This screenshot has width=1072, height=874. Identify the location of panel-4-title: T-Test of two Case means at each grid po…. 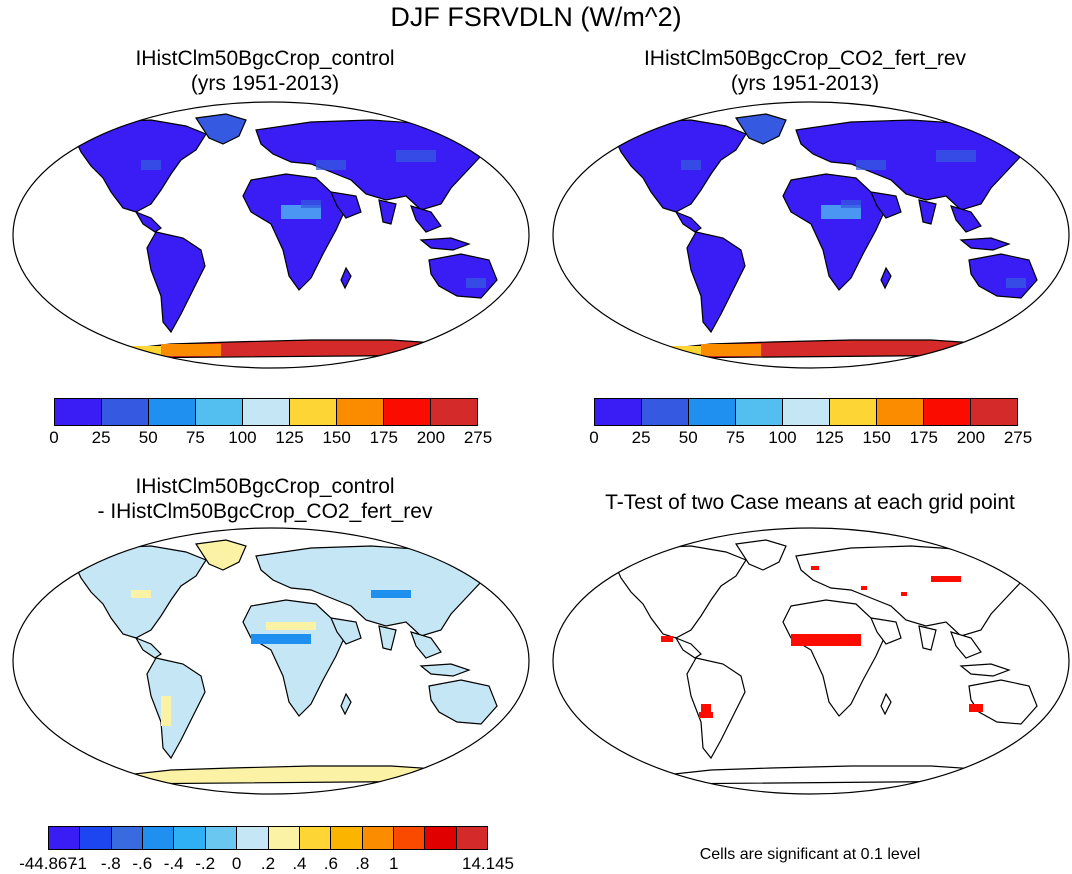
(810, 502).